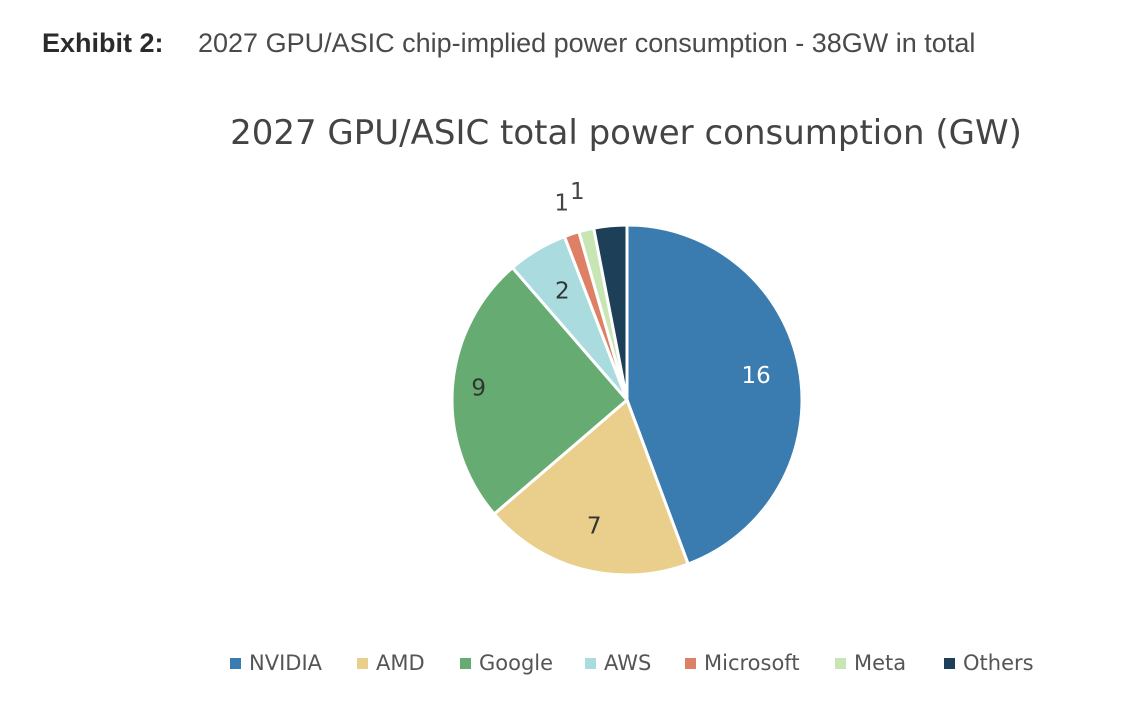 This screenshot has width=1128, height=706. What do you see at coordinates (752, 663) in the screenshot?
I see `legend-label: Microsoft` at bounding box center [752, 663].